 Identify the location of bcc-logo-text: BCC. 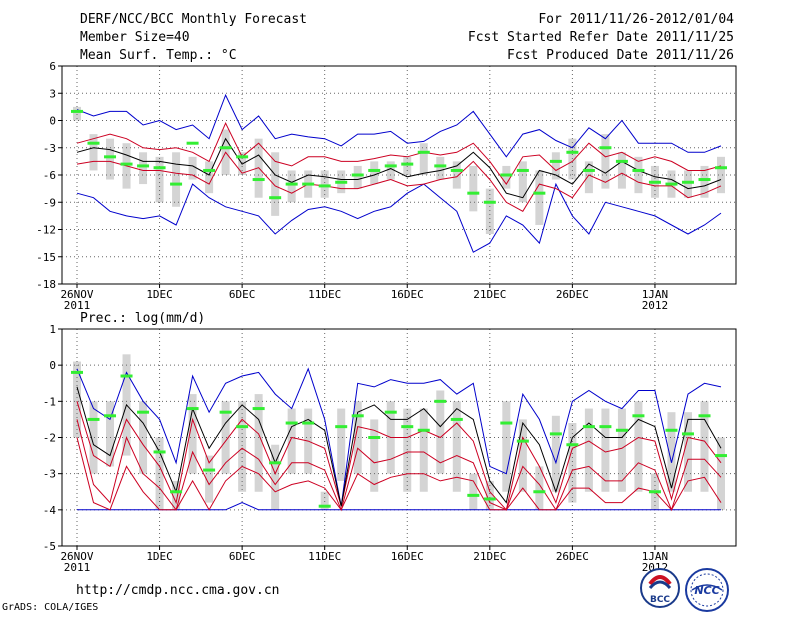
(660, 600).